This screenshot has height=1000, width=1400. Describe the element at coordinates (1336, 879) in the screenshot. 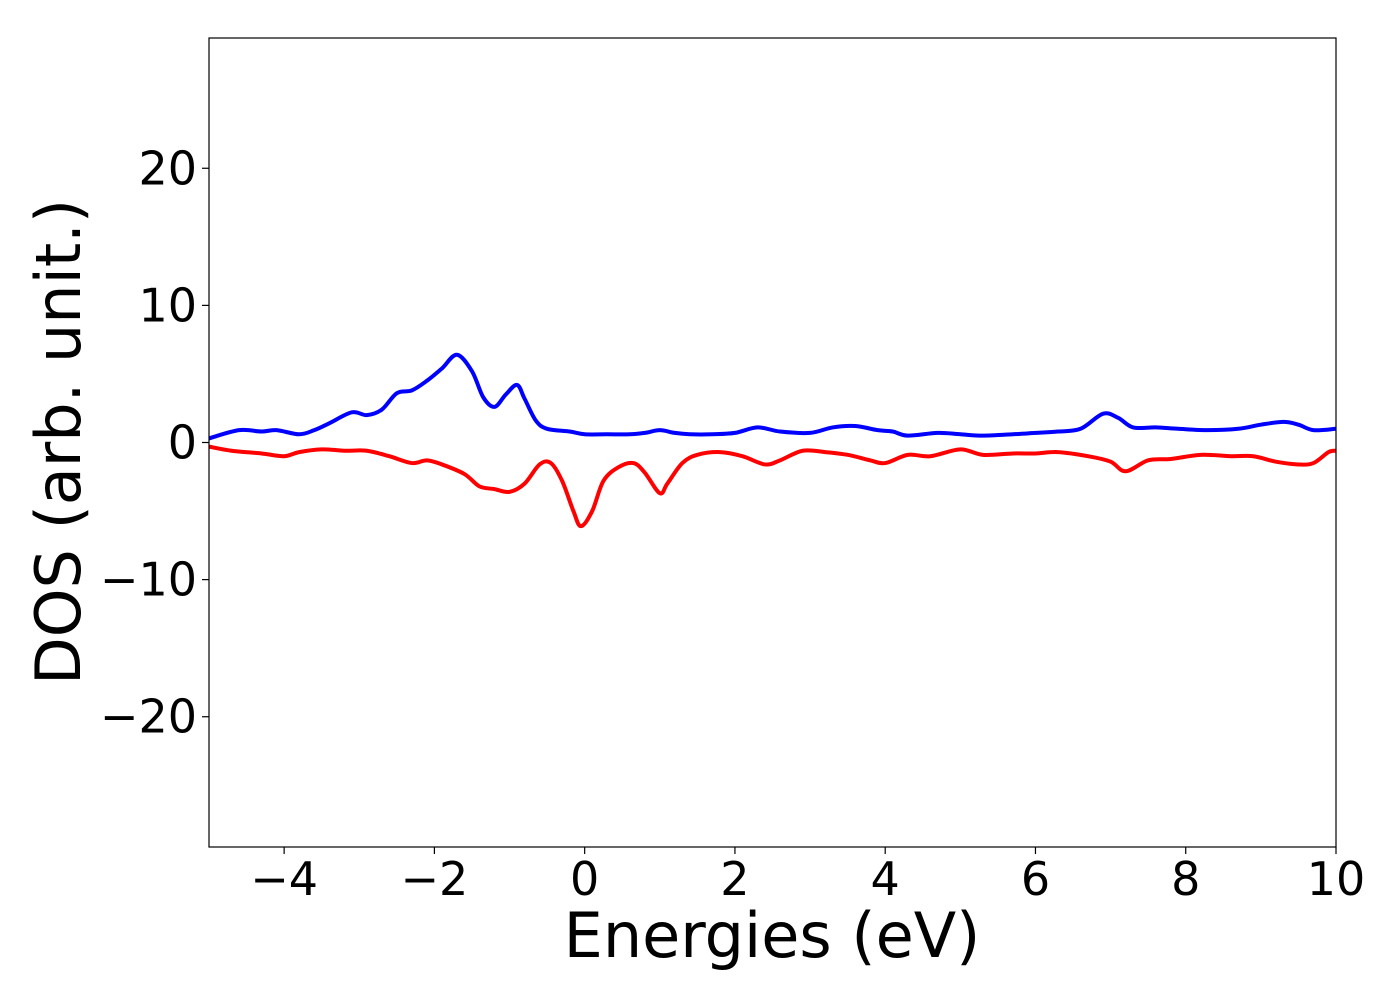

I see `x-tick-label: 10` at that location.